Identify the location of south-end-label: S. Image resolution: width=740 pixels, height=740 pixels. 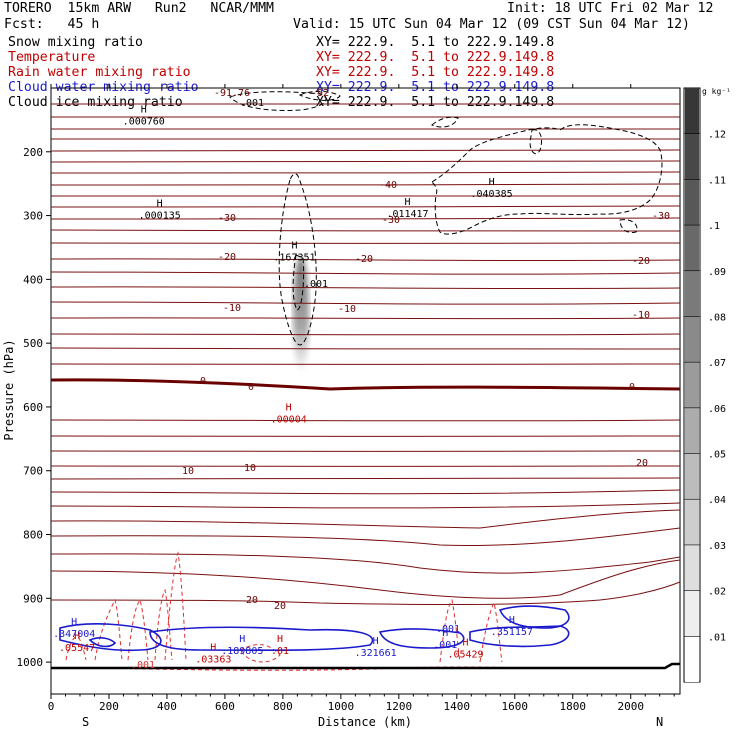
(85, 722).